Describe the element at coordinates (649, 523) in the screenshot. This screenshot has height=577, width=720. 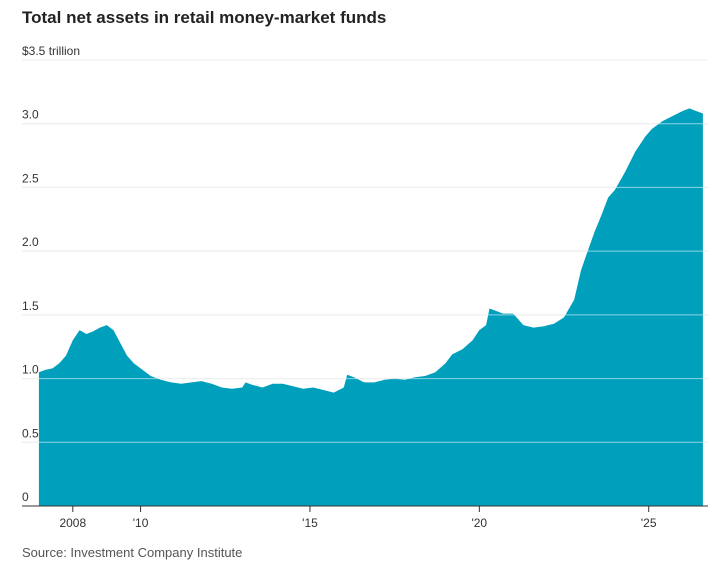
I see `x-tick-label: '25` at that location.